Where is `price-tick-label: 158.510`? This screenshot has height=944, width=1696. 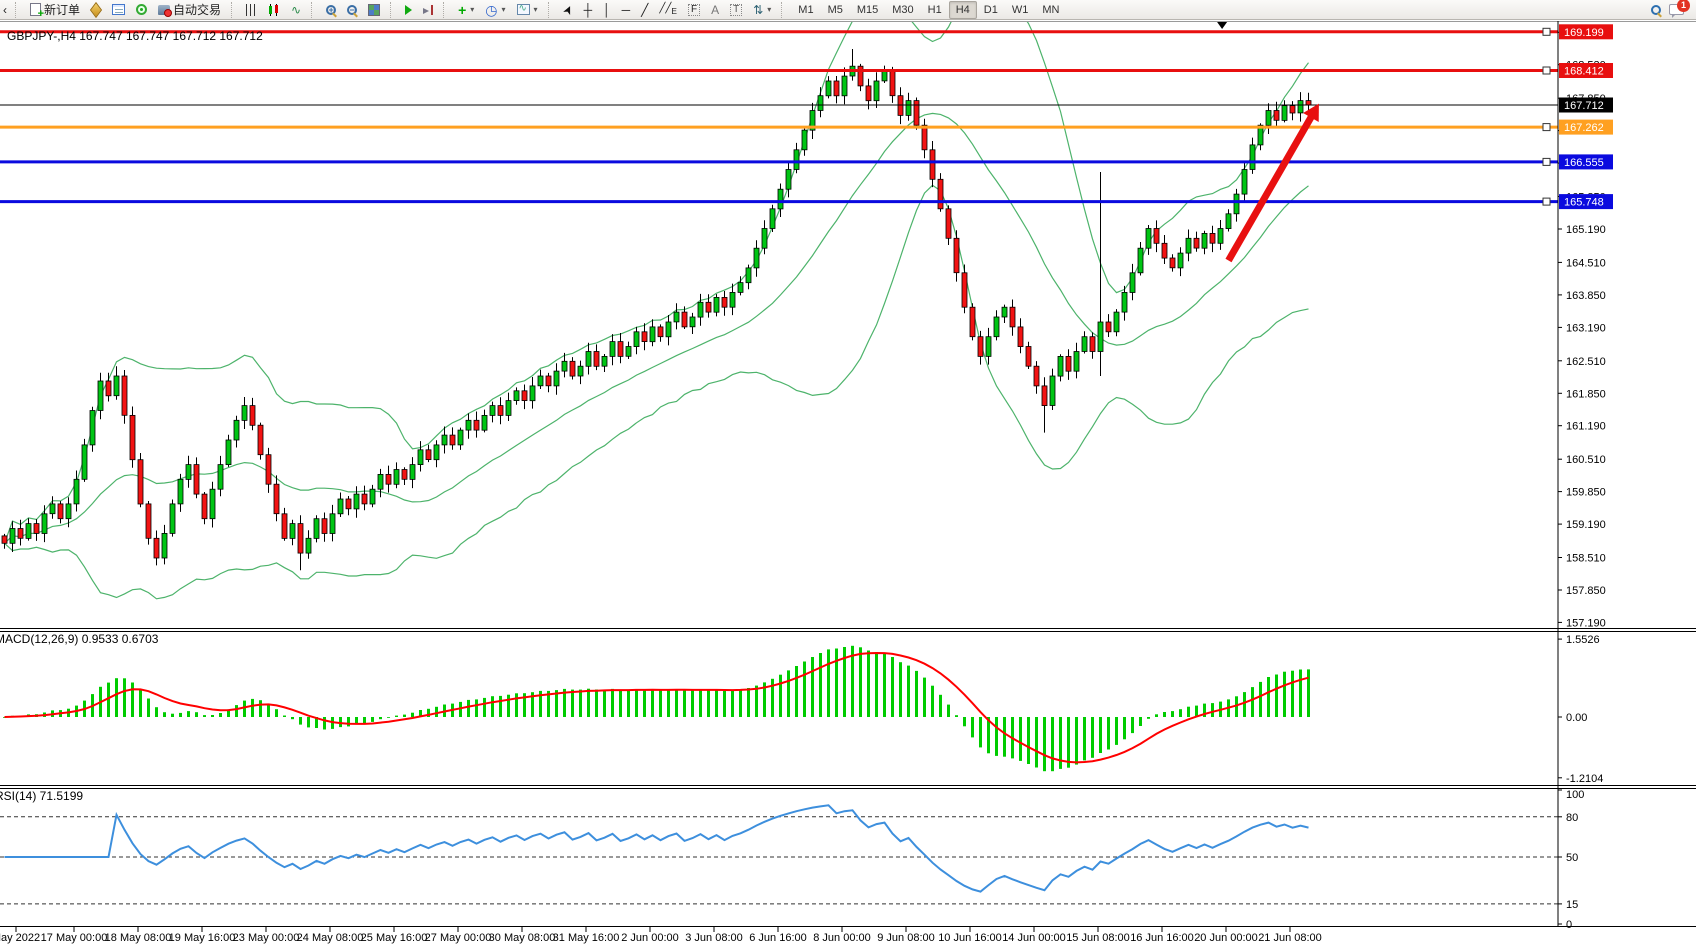
price-tick-label: 158.510 is located at coordinates (1586, 559).